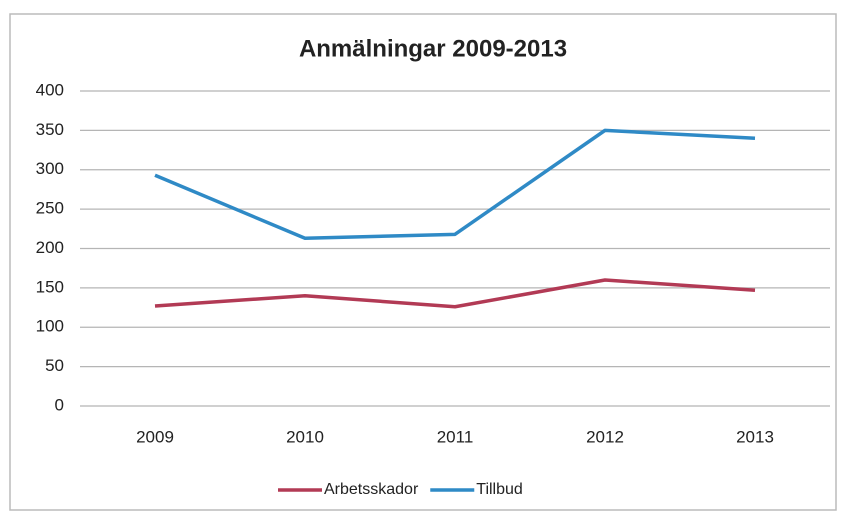 Image resolution: width=844 pixels, height=517 pixels. I want to click on y-tick-label: 200, so click(50, 247).